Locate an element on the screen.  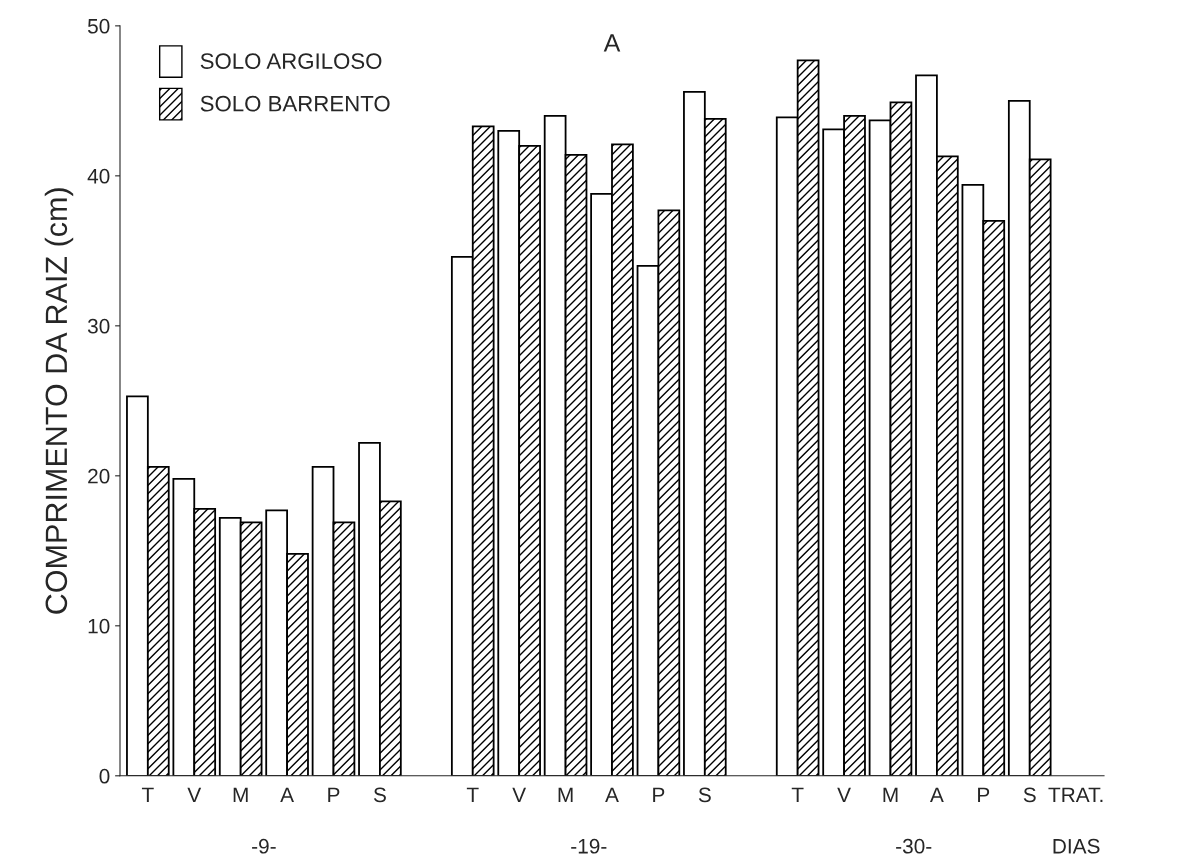
y-axis-title: COMPRIMENTO DA RAIZ (cm) is located at coordinates (59, 401).